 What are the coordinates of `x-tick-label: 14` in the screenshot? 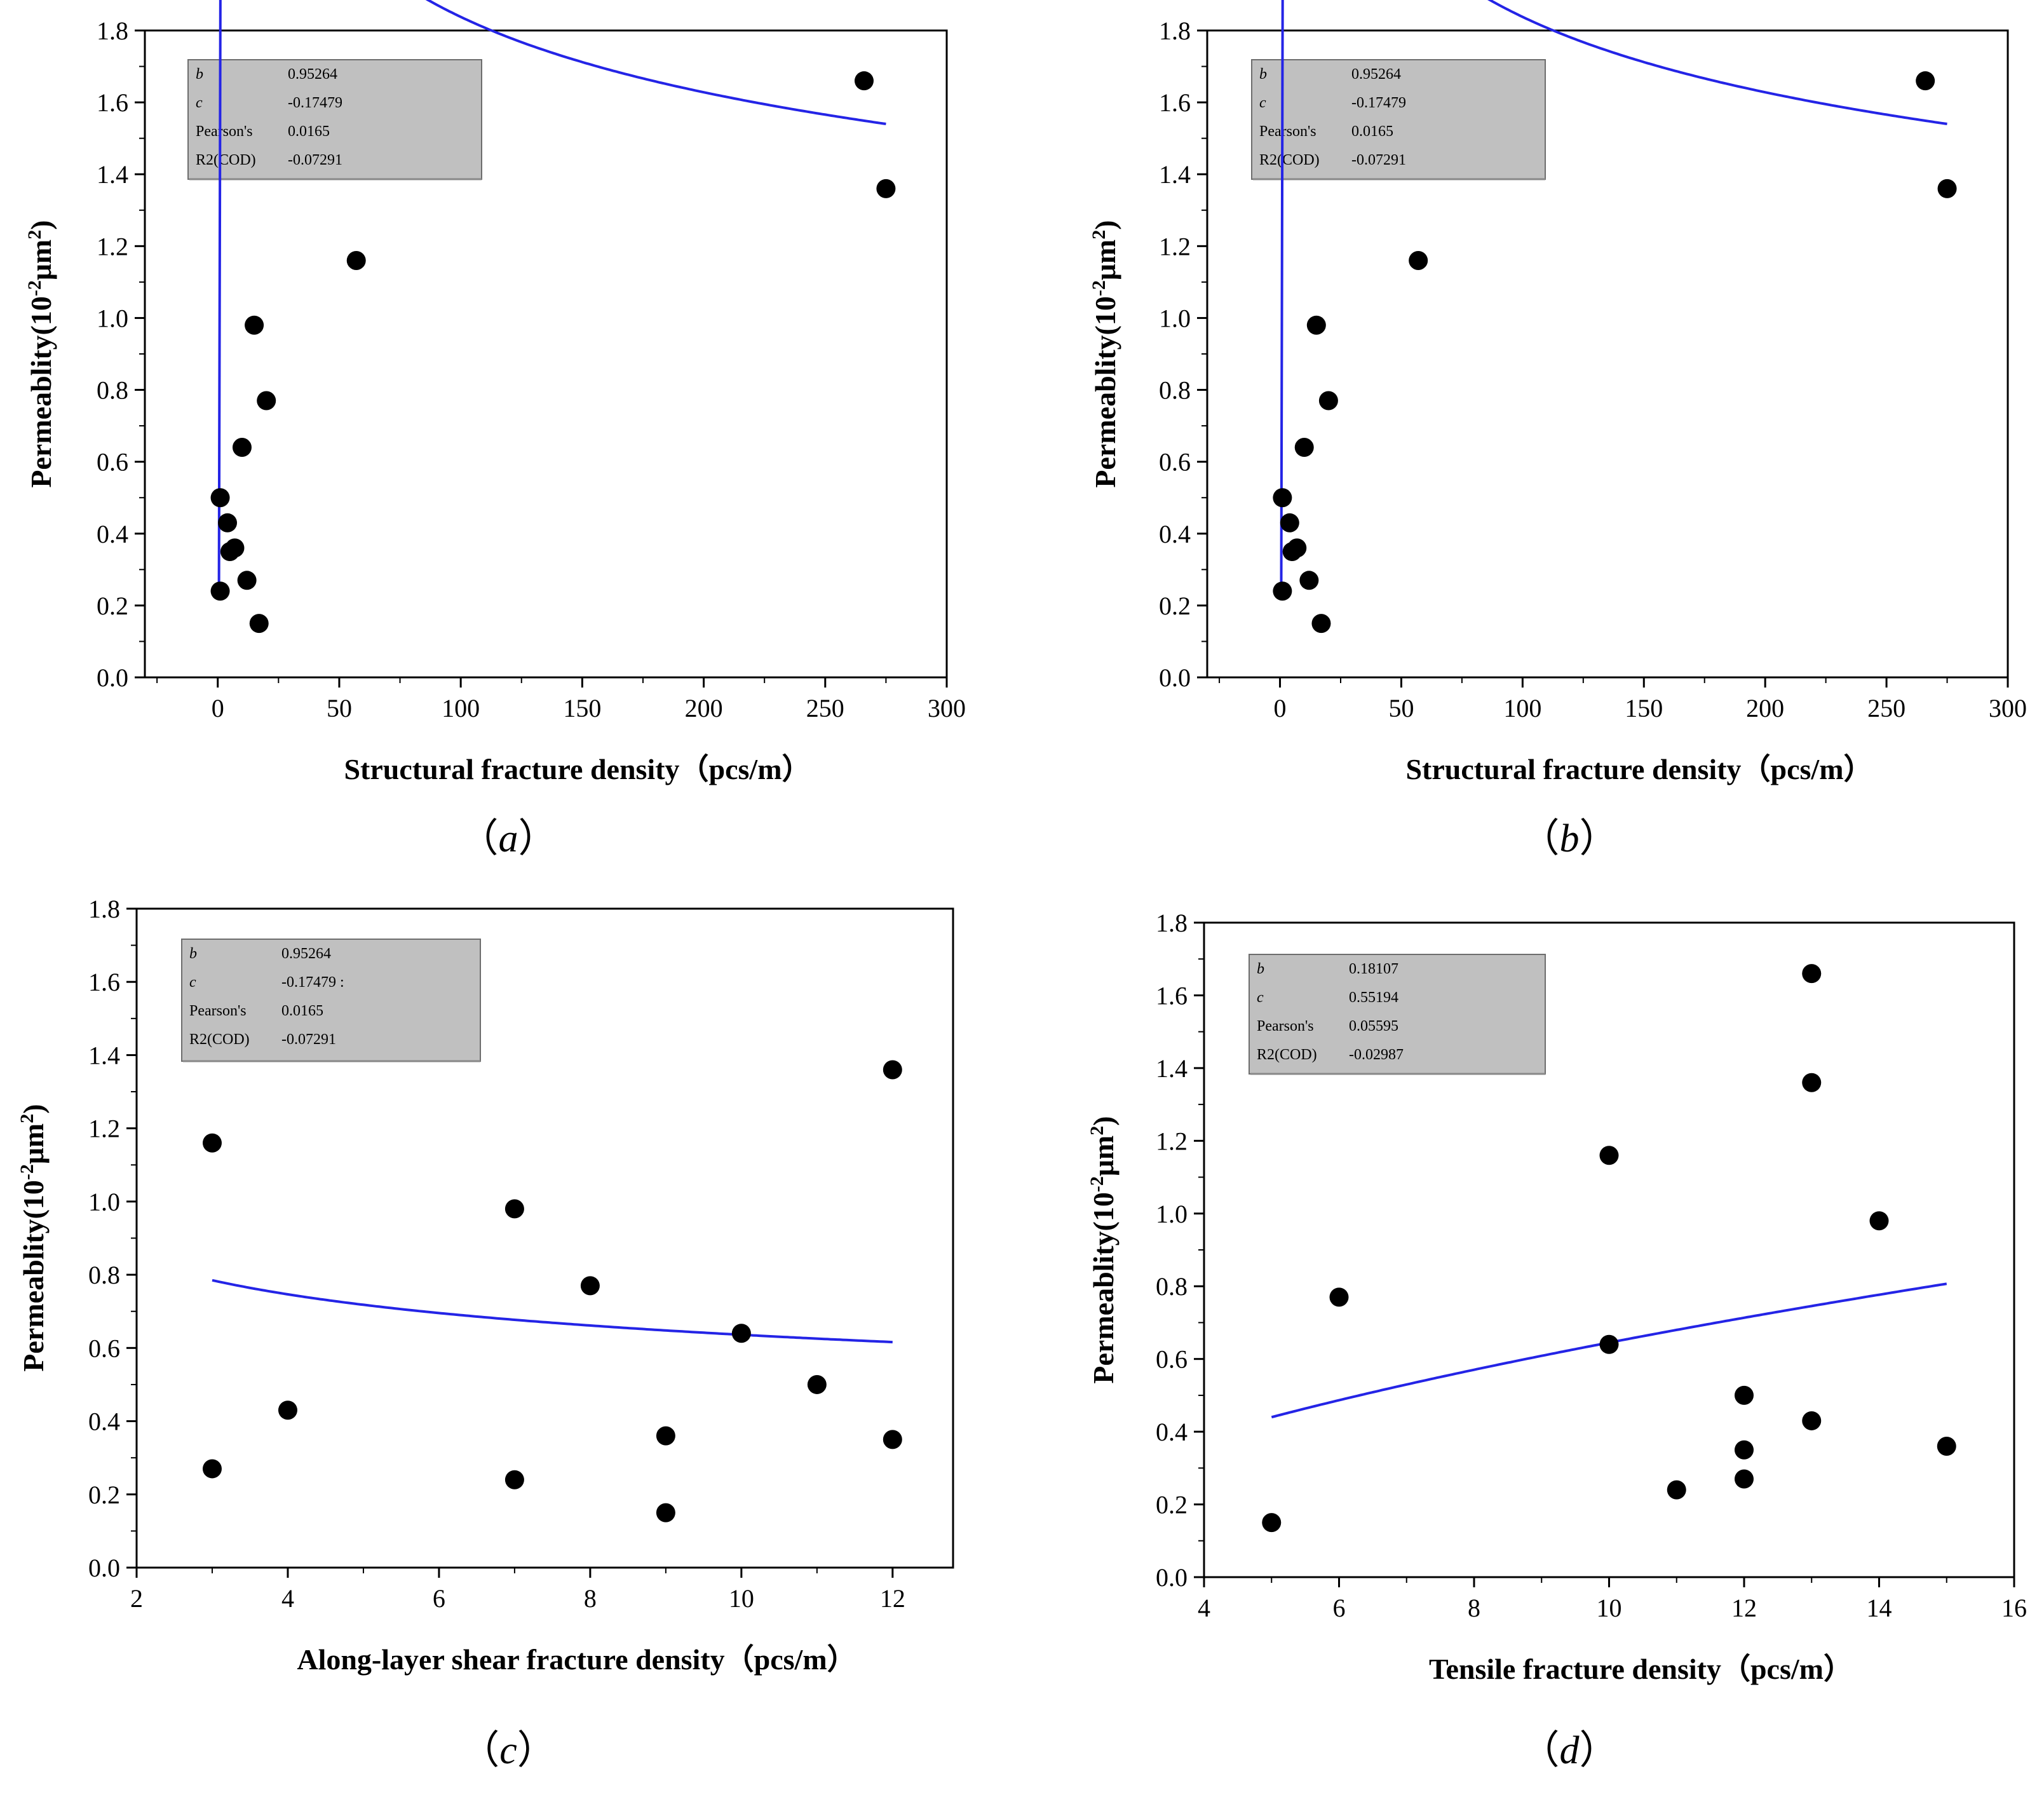 It's located at (1879, 1608).